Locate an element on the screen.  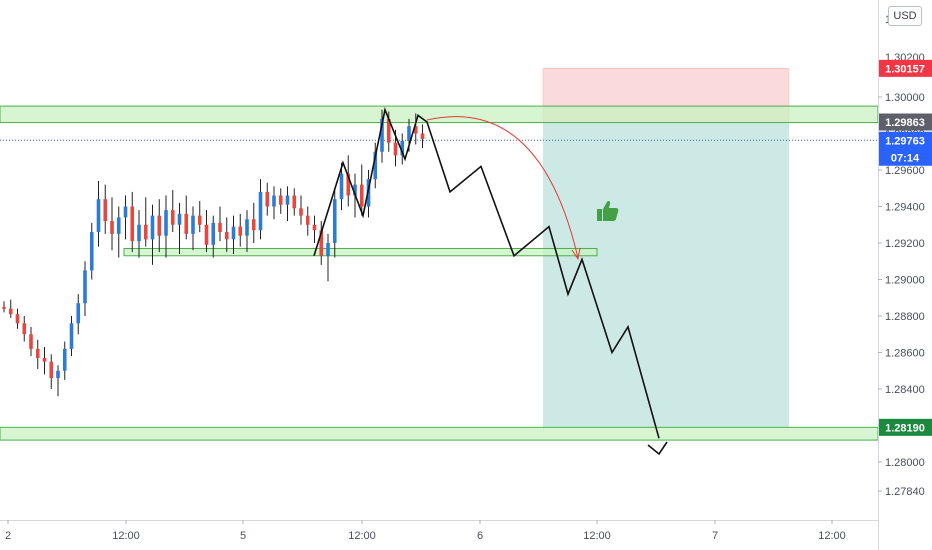
price-tick-label: 1.28800 is located at coordinates (905, 317).